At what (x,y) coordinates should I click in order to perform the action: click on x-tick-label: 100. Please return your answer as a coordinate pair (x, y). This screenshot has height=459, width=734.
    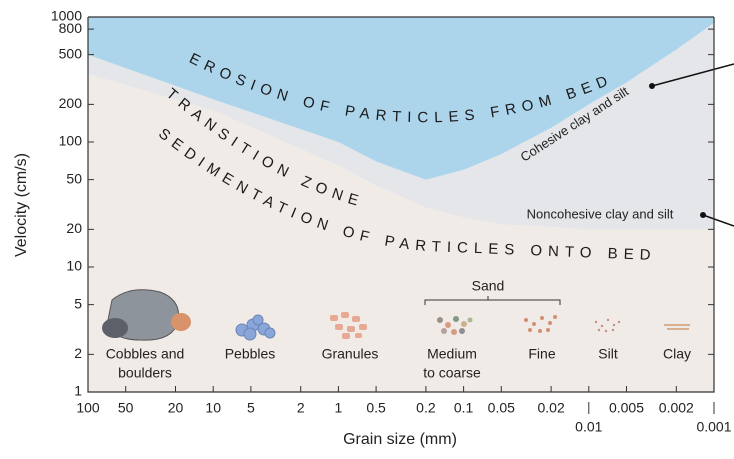
    Looking at the image, I should click on (88, 408).